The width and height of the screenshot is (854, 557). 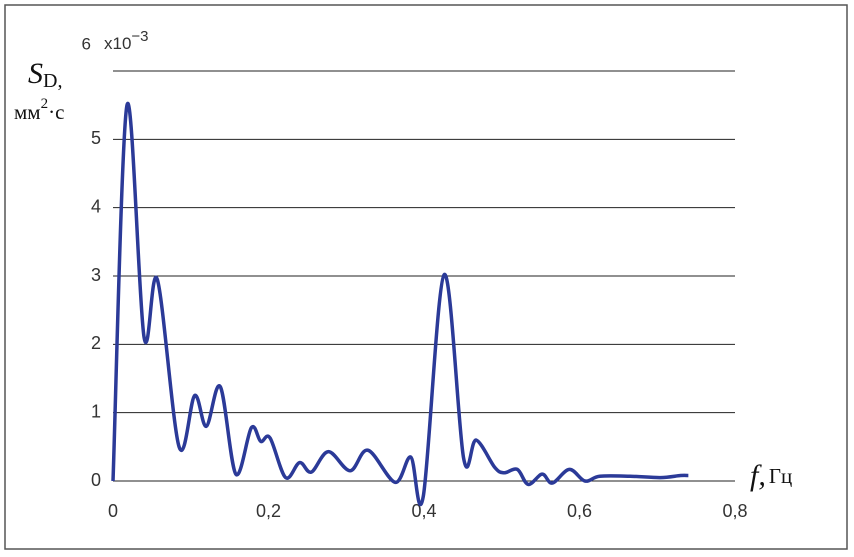 What do you see at coordinates (96, 275) in the screenshot?
I see `y-tick-label: 3` at bounding box center [96, 275].